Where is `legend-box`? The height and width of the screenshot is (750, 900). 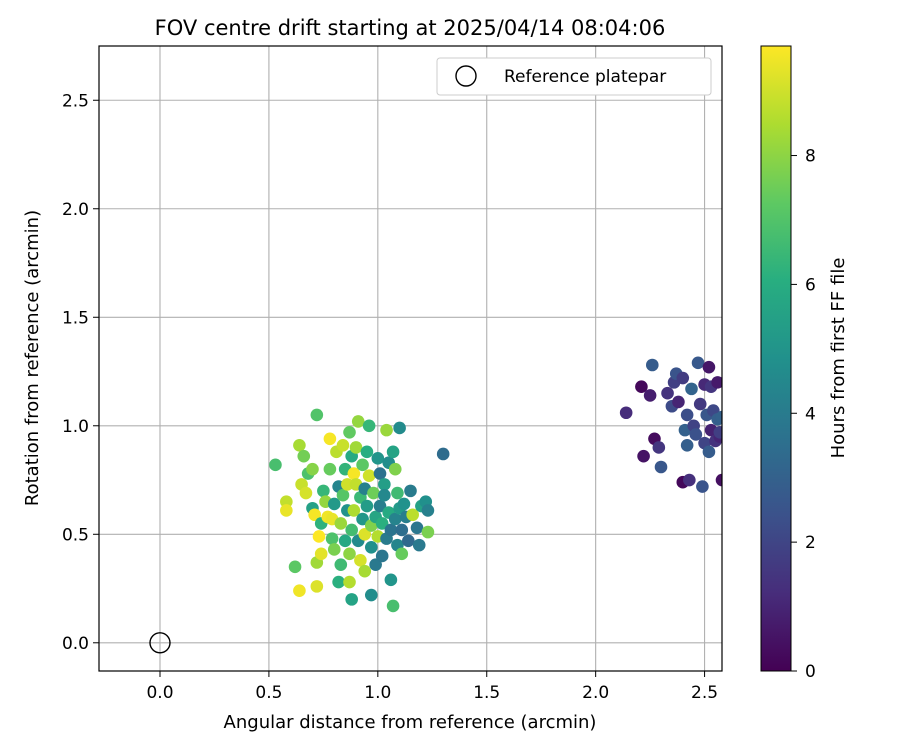 legend-box is located at coordinates (574, 76).